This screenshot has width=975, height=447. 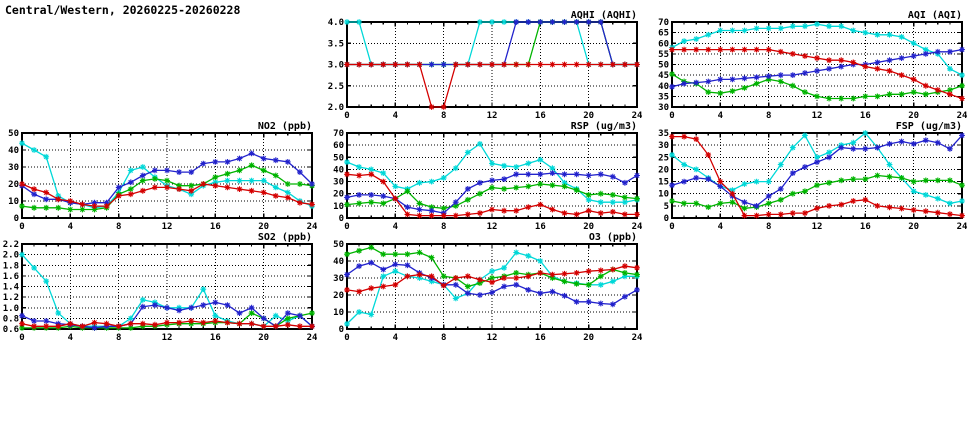 I want to click on chart-canvas: 2.0 2.5 3.0 3.5 4.0 0 4 8 12 16 20 24 AQHI (AQHI), so click(x=485, y=65).